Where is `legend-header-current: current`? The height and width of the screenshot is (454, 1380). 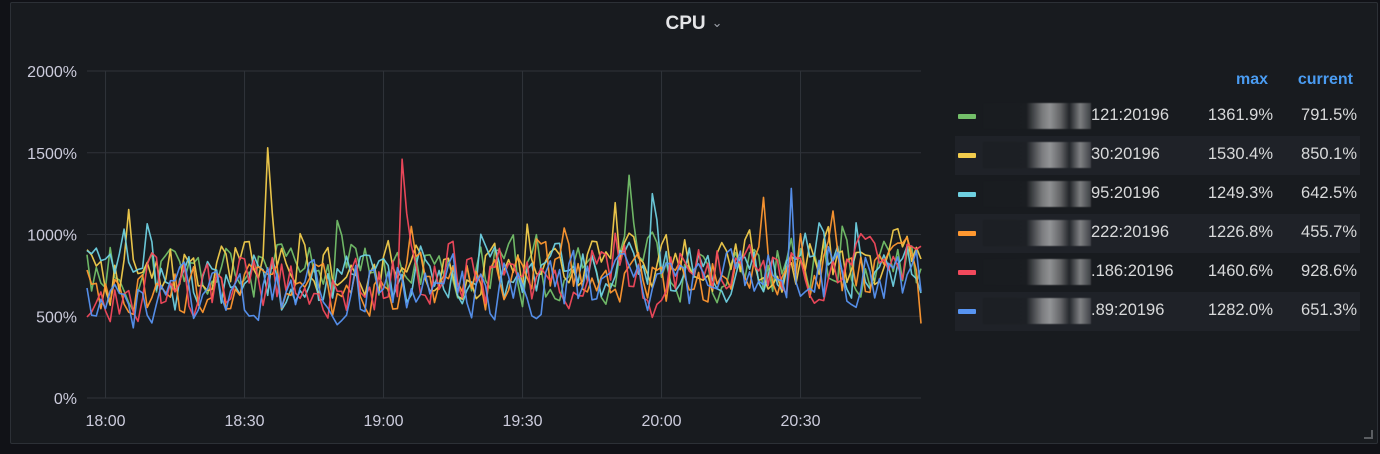
legend-header-current: current is located at coordinates (1325, 79).